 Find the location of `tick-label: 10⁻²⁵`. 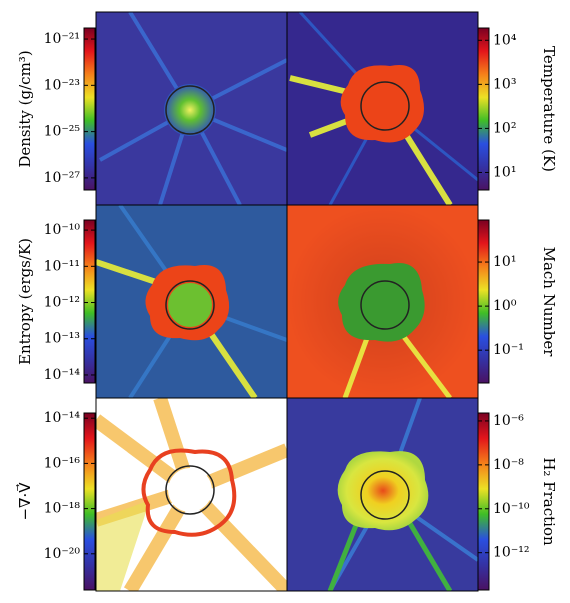

tick-label: 10⁻²⁵ is located at coordinates (62, 132).